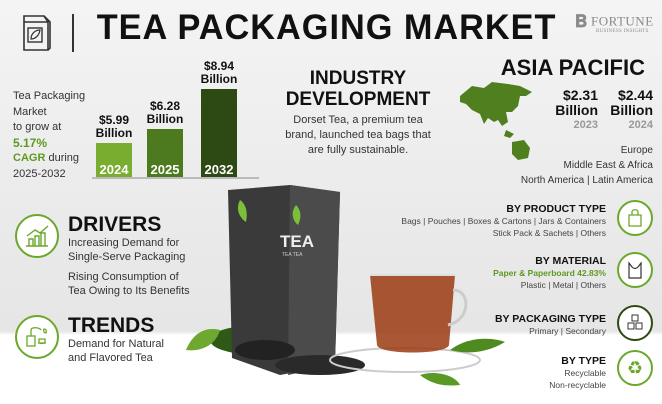 This screenshot has width=662, height=404. Describe the element at coordinates (219, 72) in the screenshot. I see `bar-label-2032: $8.94 Billion` at that location.